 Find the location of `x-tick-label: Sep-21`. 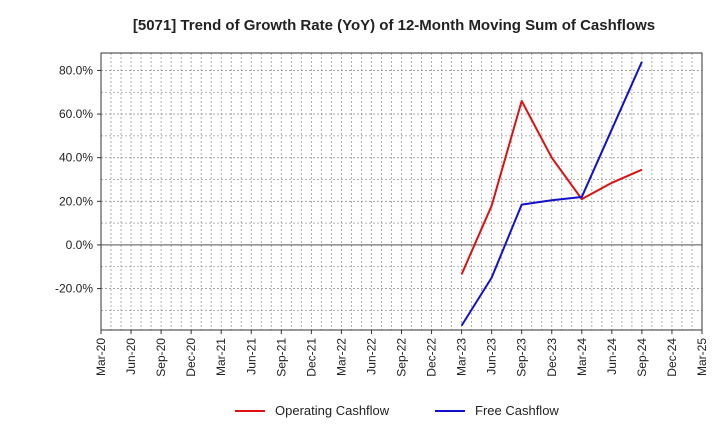

x-tick-label: Sep-21 is located at coordinates (281, 357).